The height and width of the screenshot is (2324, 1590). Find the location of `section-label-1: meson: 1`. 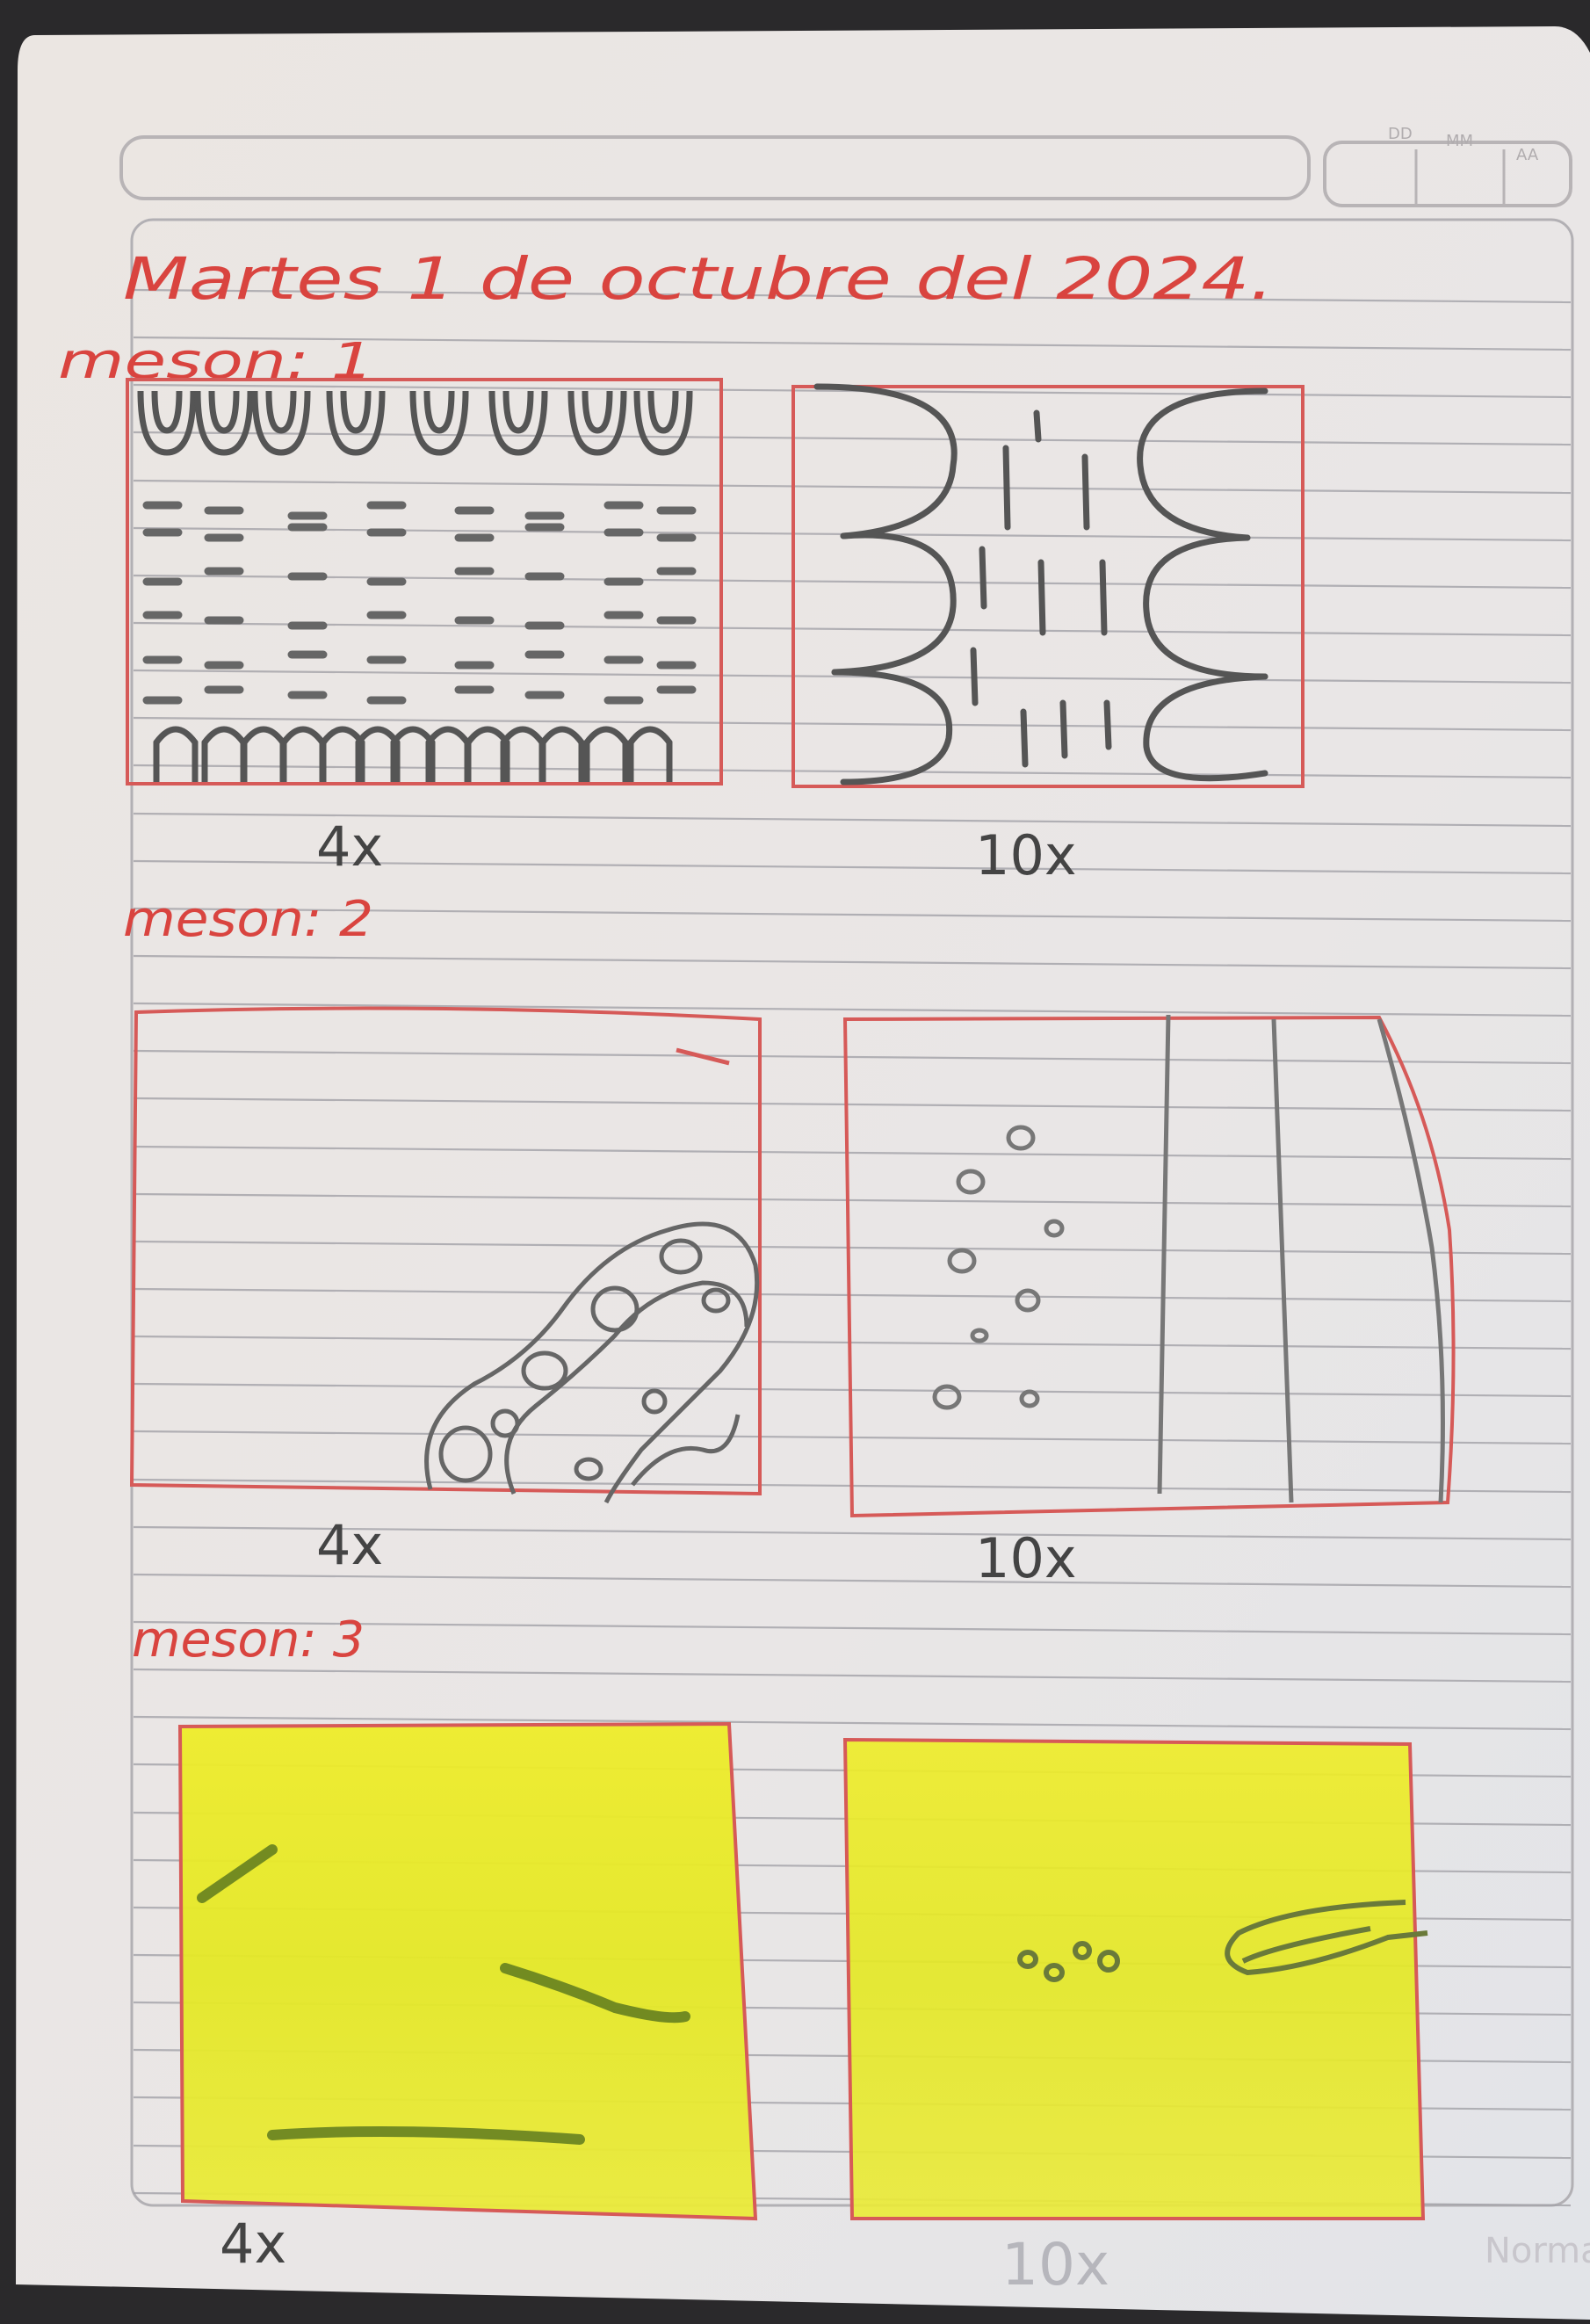

section-label-1: meson: 1 is located at coordinates (216, 361).